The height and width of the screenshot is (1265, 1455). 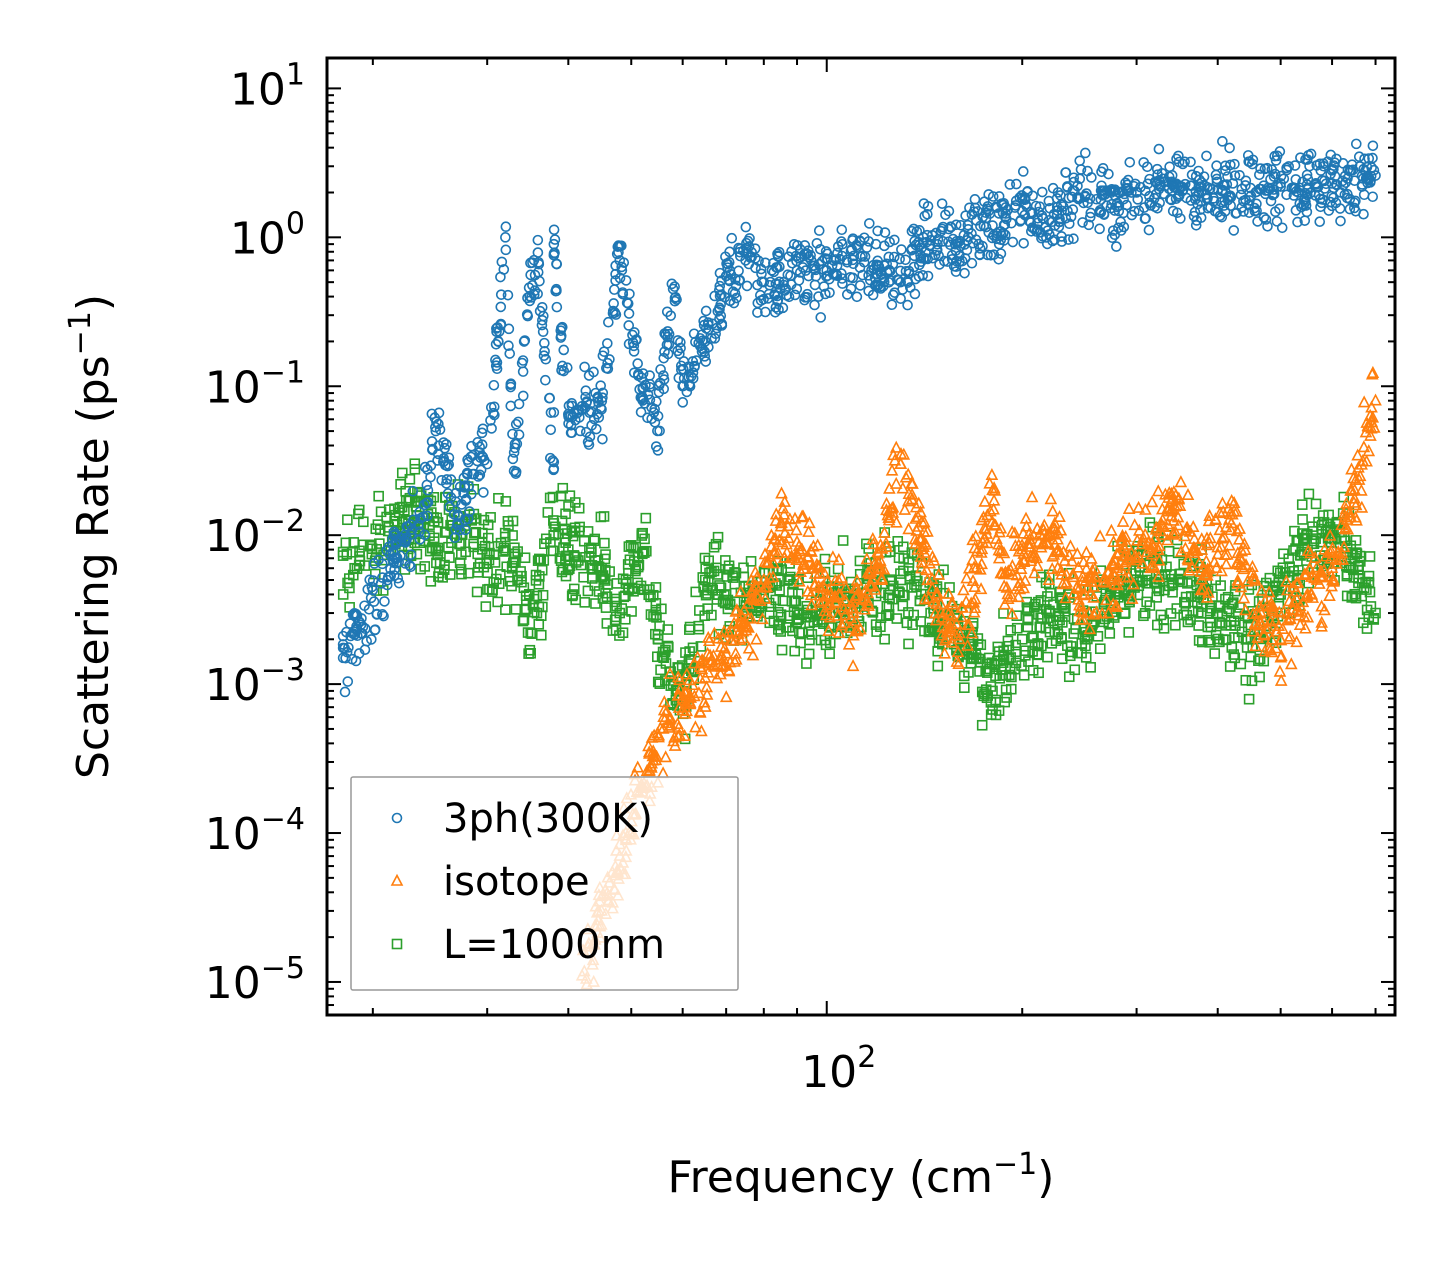 What do you see at coordinates (255, 831) in the screenshot?
I see `y-tick-label: 10−4` at bounding box center [255, 831].